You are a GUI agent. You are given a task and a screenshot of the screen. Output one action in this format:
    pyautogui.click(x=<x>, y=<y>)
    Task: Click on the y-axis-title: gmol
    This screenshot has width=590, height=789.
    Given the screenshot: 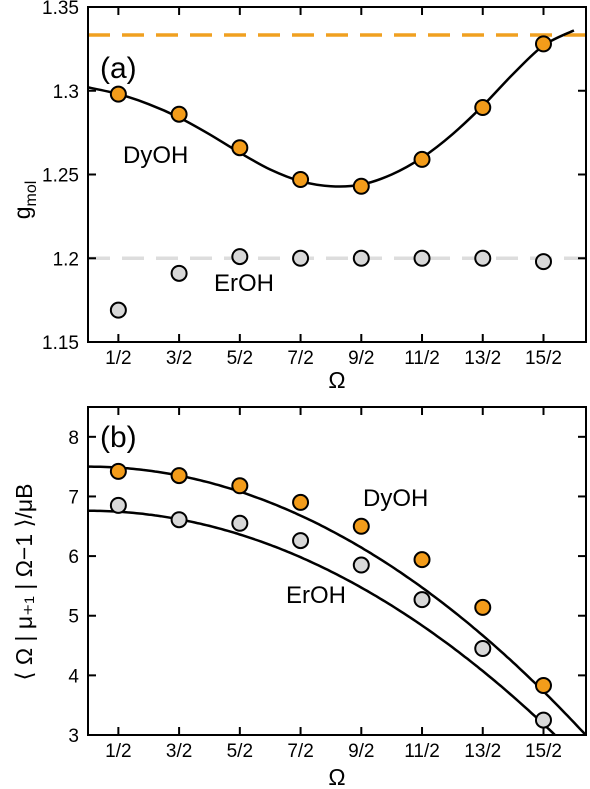 What is the action you would take?
    pyautogui.click(x=24, y=200)
    